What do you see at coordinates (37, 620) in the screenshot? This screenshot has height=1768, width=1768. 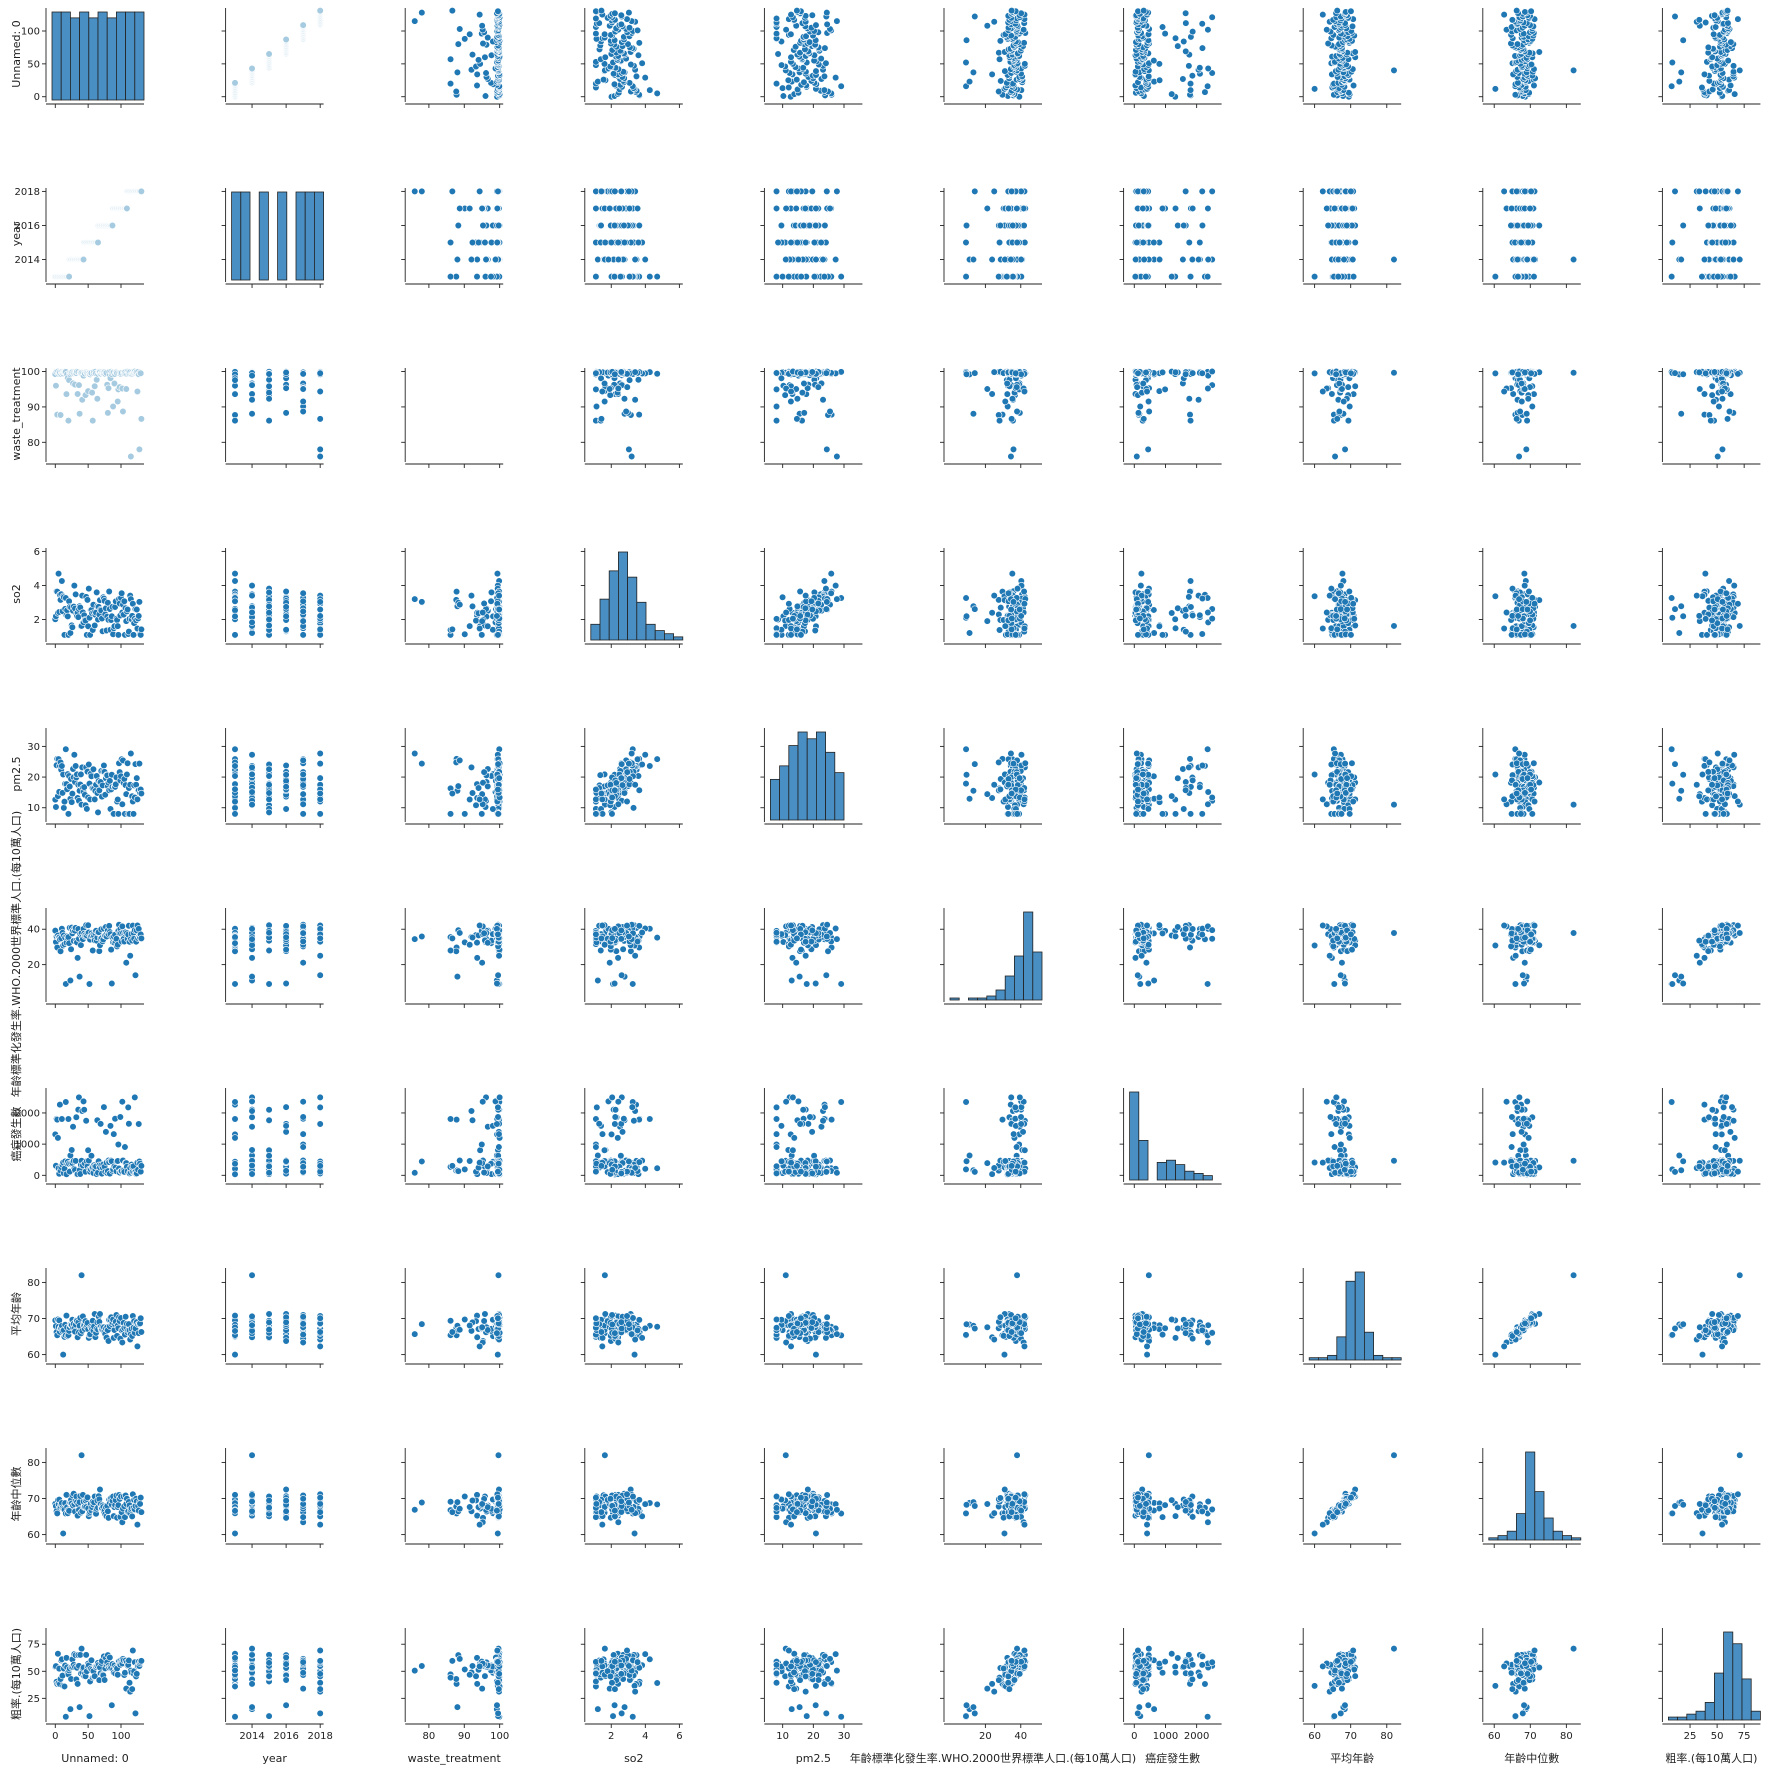 I see `y-tick-label: 2` at bounding box center [37, 620].